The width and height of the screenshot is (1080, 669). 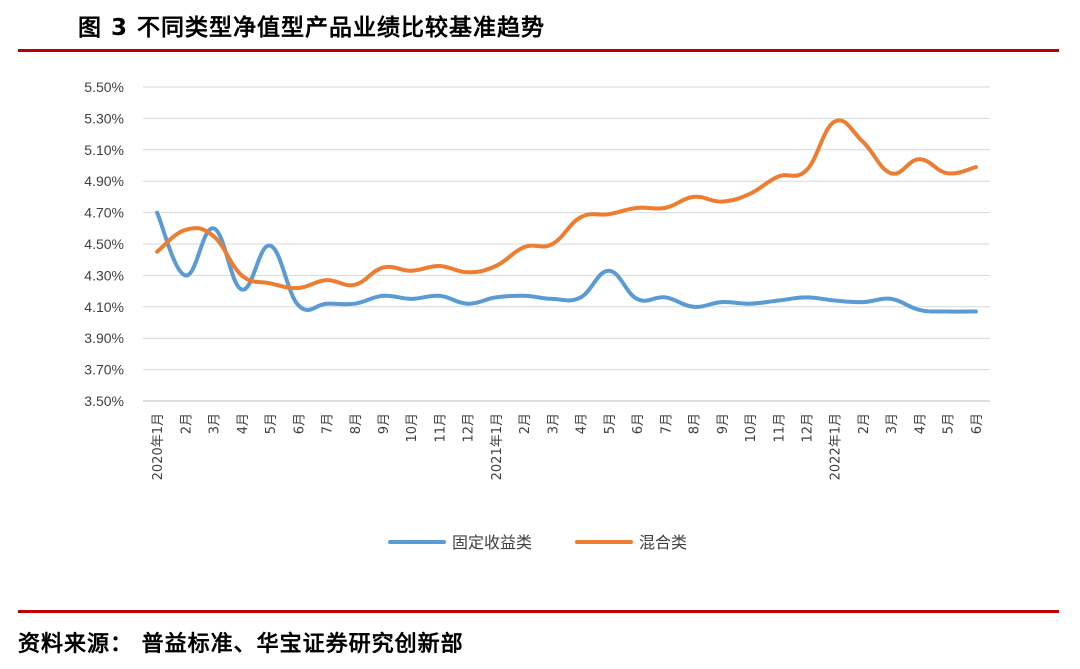 What do you see at coordinates (104, 213) in the screenshot?
I see `y-tick-label: 4.70%` at bounding box center [104, 213].